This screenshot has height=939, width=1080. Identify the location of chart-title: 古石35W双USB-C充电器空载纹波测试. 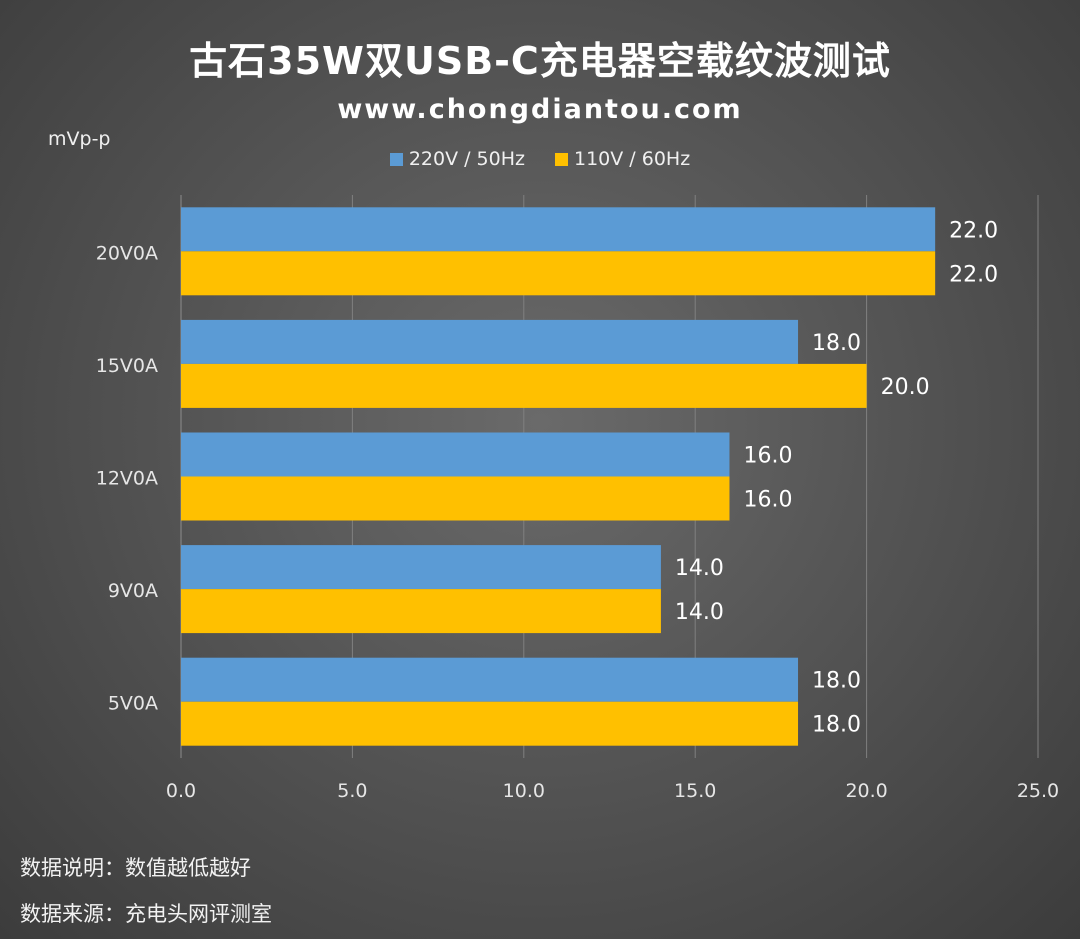
(540, 61).